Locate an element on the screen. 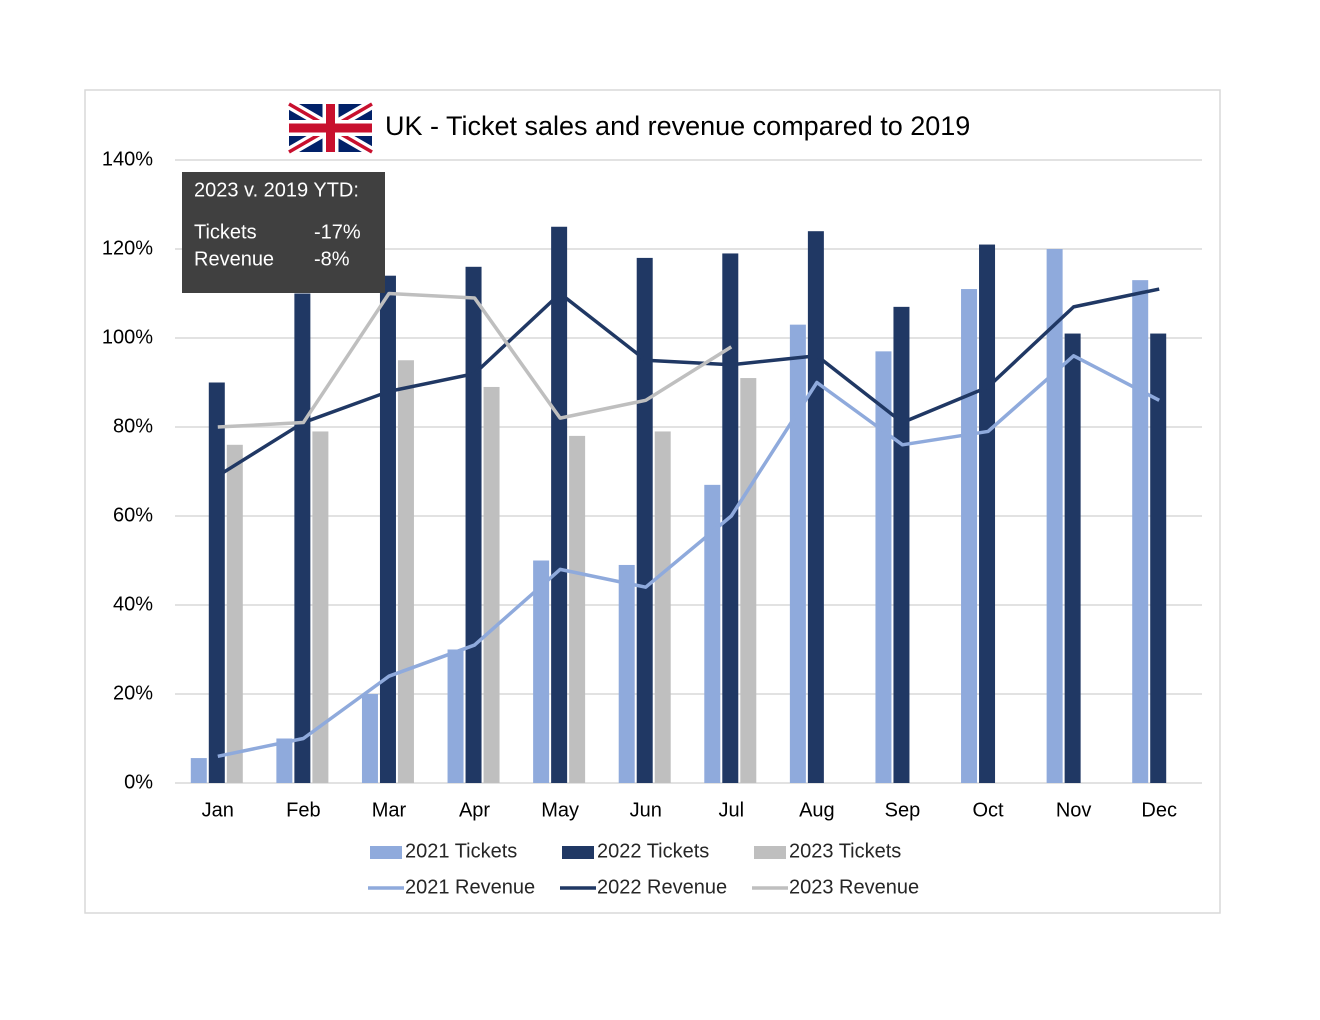  legend-label: 2022 Revenue is located at coordinates (662, 887).